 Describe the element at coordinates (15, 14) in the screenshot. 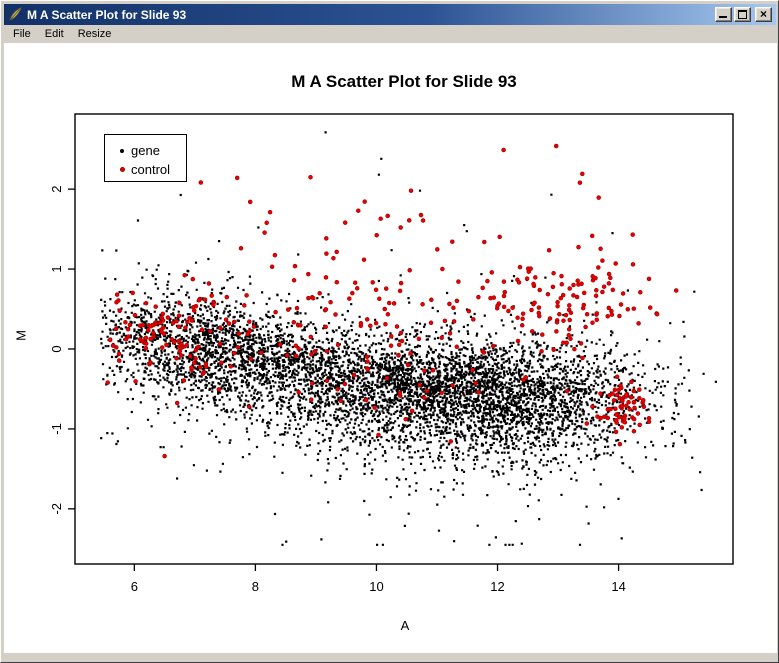

I see `r-feather-icon` at that location.